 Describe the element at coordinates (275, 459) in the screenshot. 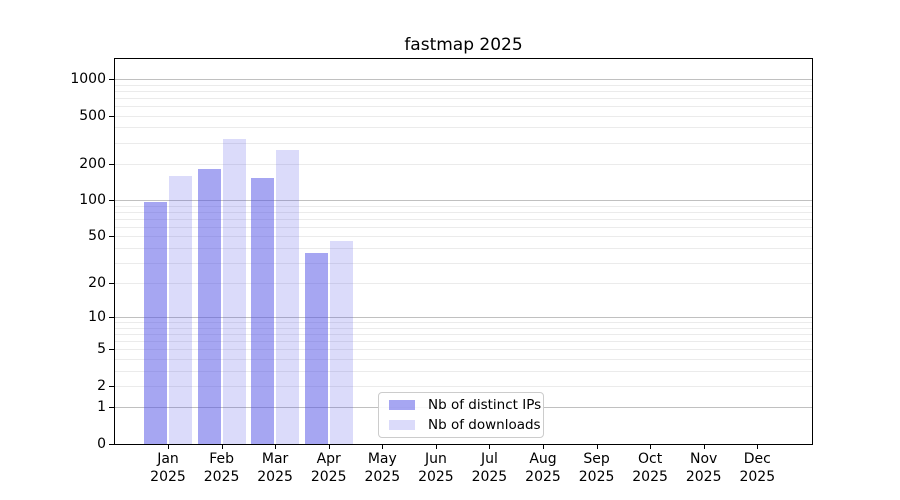

I see `x-tick-month: Mar` at that location.